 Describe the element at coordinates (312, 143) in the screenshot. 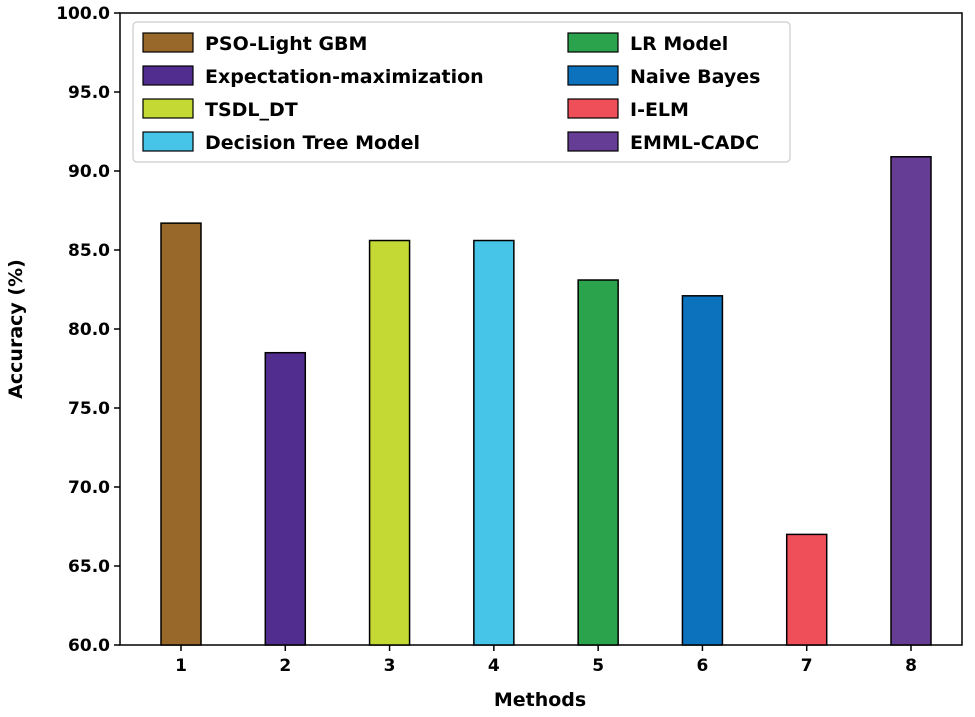

I see `legend-label: Decision Tree Model` at that location.